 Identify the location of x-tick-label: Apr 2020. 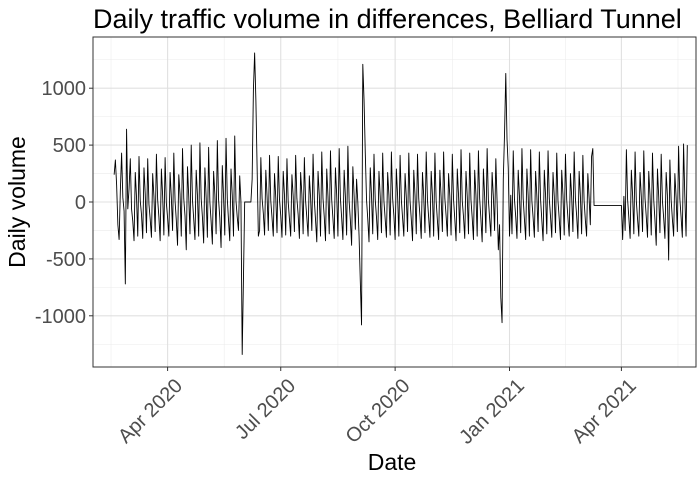
(150, 411).